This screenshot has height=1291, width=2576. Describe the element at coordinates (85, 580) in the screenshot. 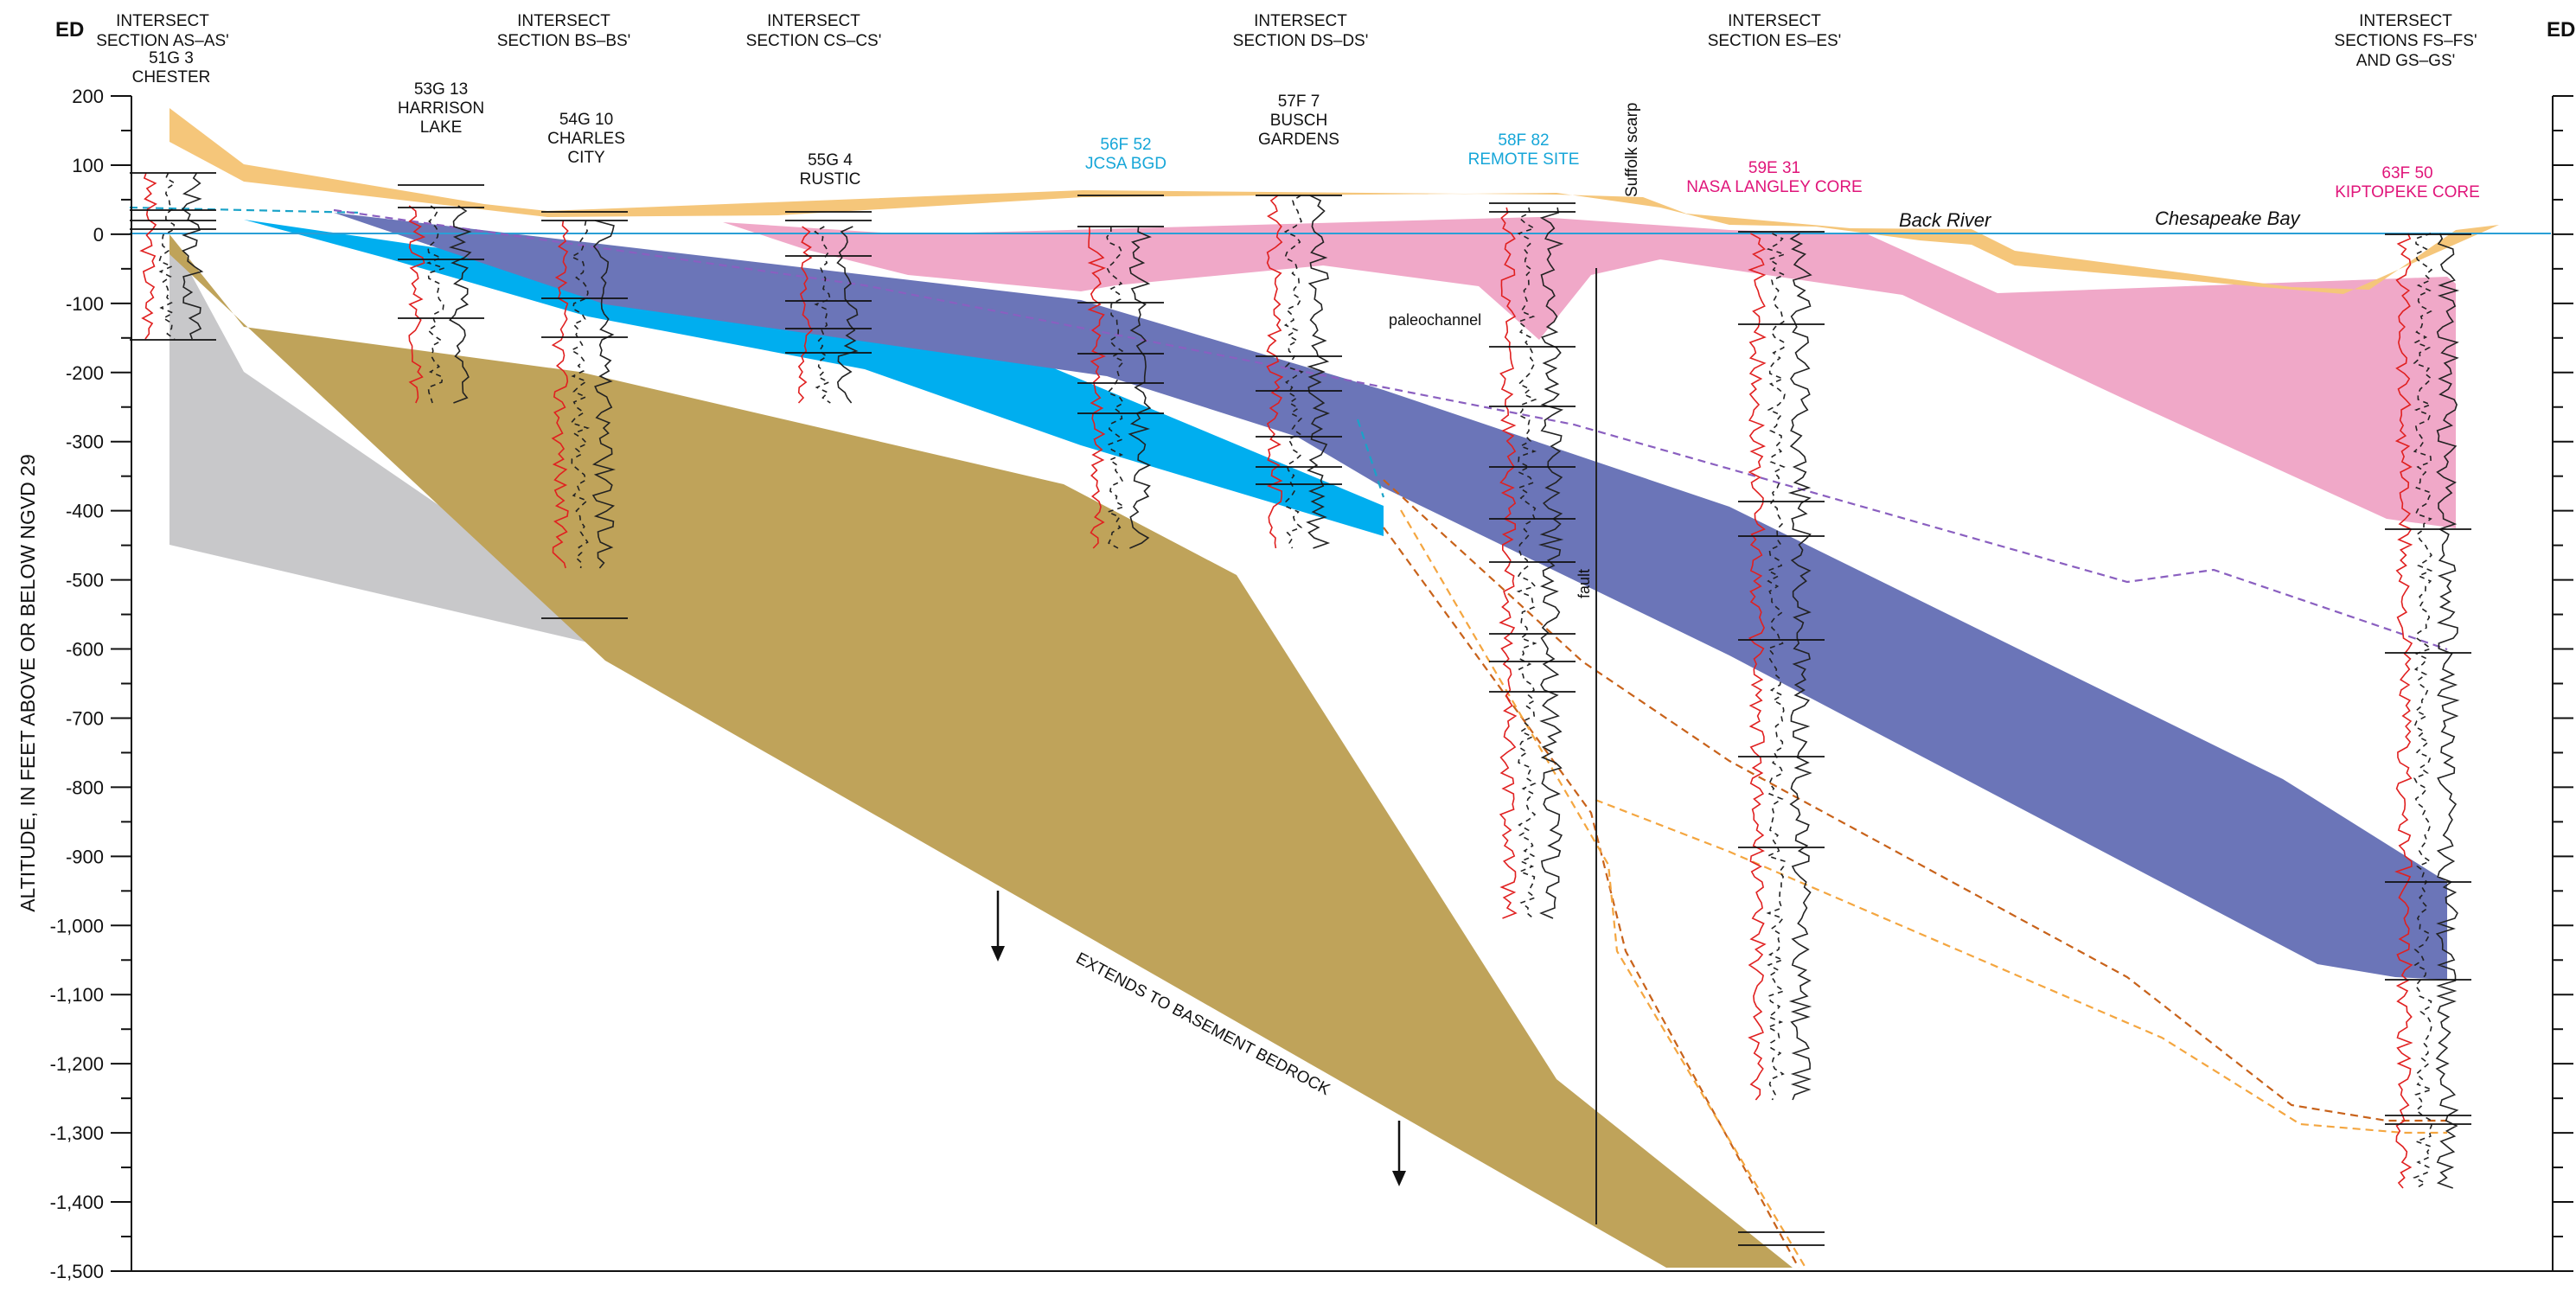

I see `y-tick-label: -500` at that location.